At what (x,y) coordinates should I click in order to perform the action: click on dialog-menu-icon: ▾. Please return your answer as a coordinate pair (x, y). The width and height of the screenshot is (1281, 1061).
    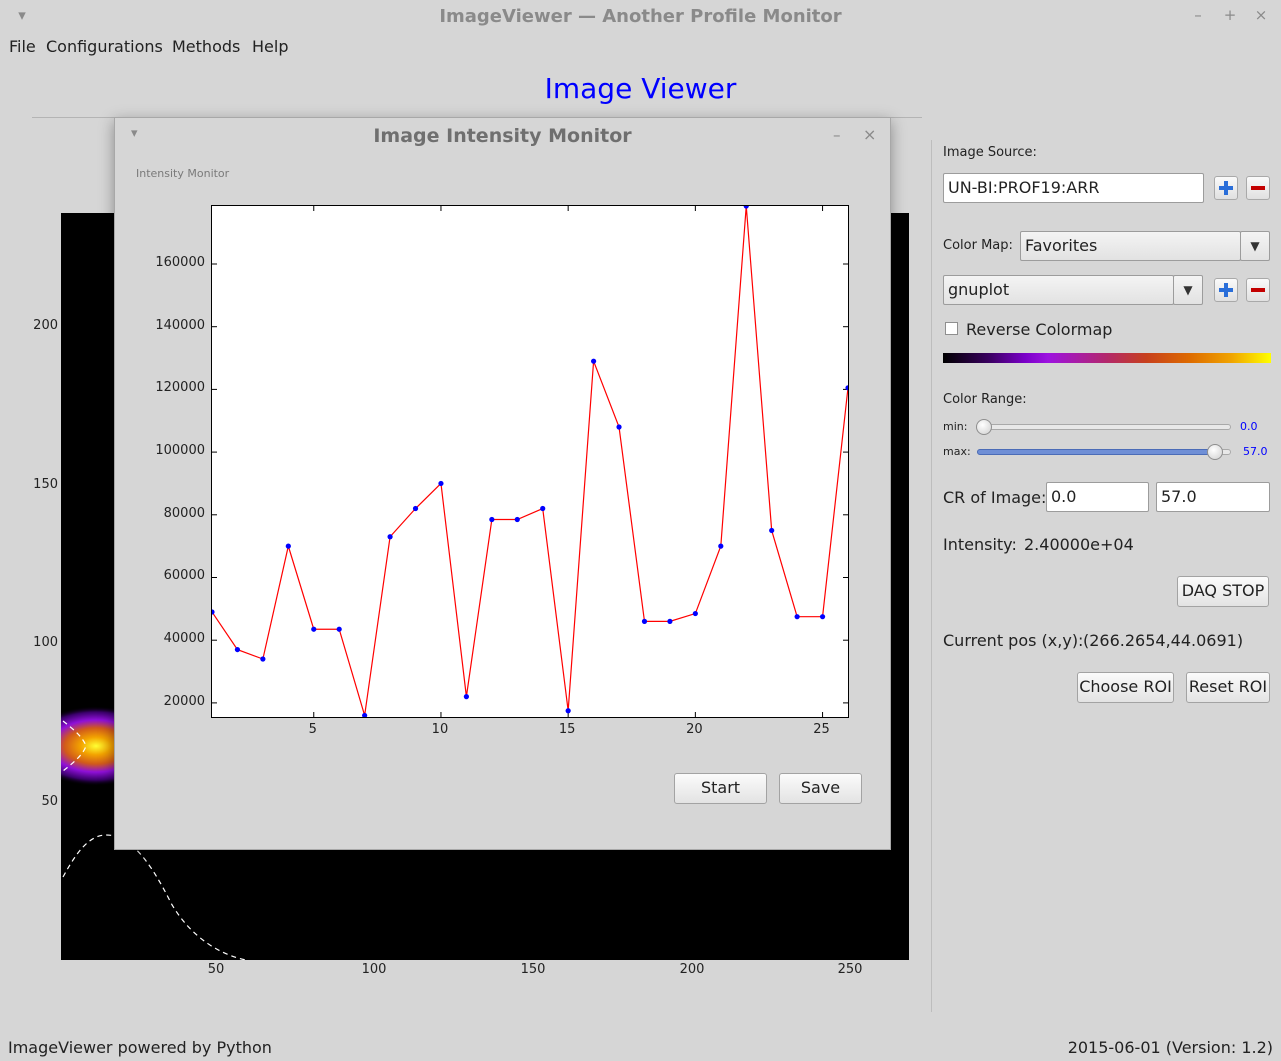
    Looking at the image, I should click on (134, 133).